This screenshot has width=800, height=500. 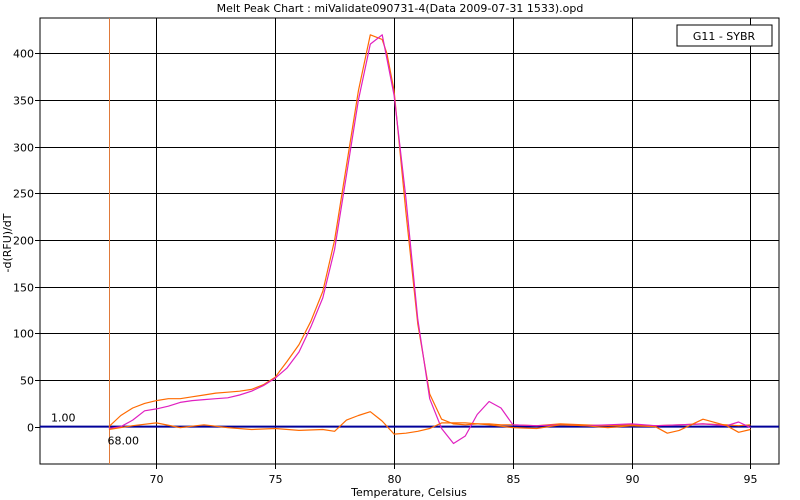 I want to click on y-axis-ticks: 0 50 100 150 200 250 300 350 400, so click(x=26, y=241).